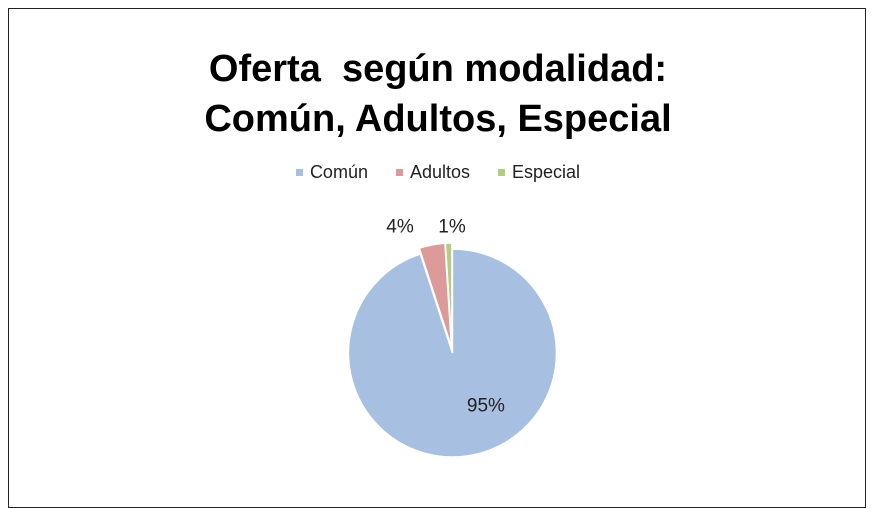 This screenshot has height=508, width=876. Describe the element at coordinates (486, 406) in the screenshot. I see `data-label: 95%` at that location.